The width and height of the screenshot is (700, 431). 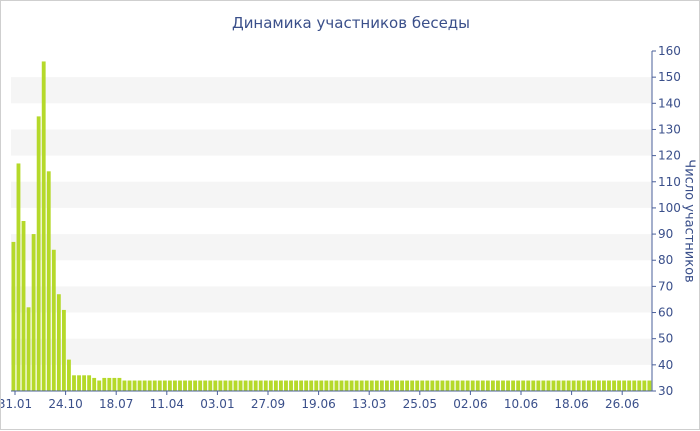 I want to click on x-tick-label: 03.01, so click(x=217, y=404).